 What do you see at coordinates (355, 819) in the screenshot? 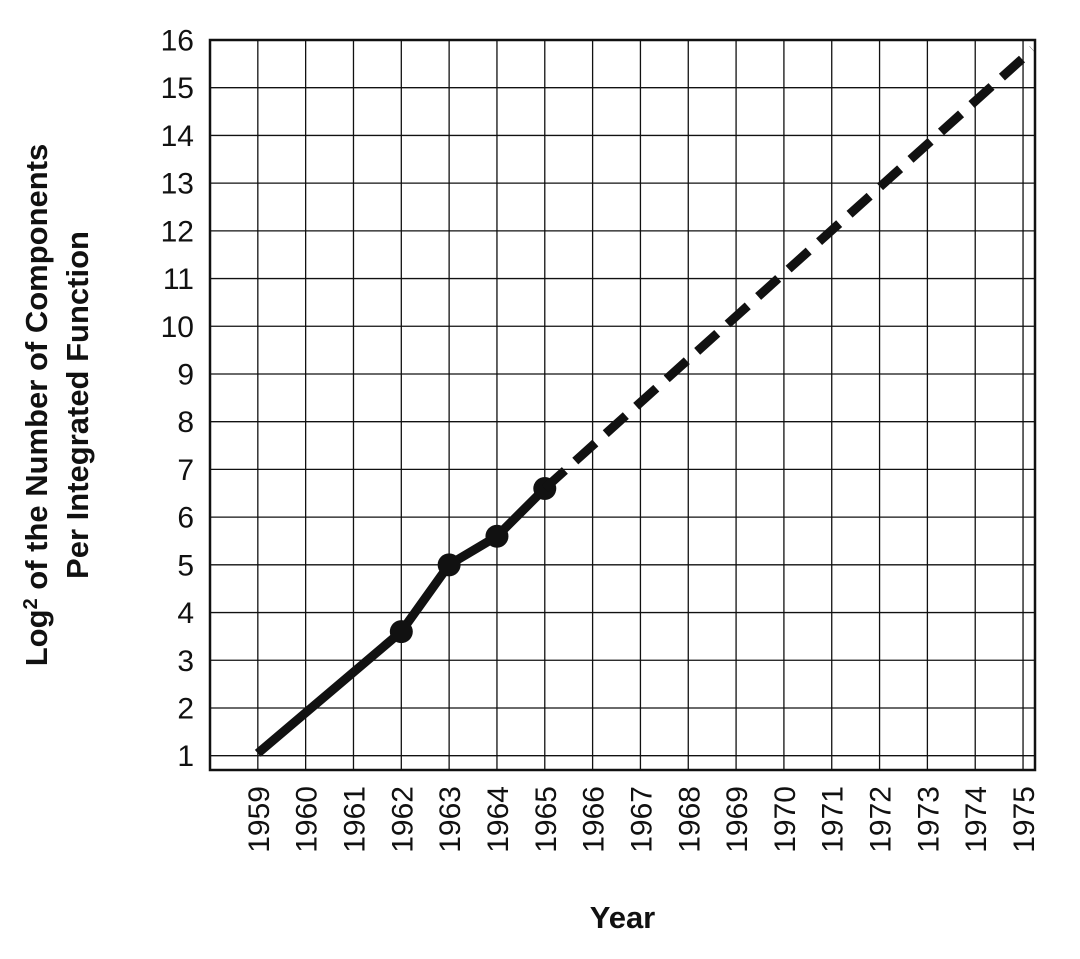
I see `x-tick-label: 1961` at bounding box center [355, 819].